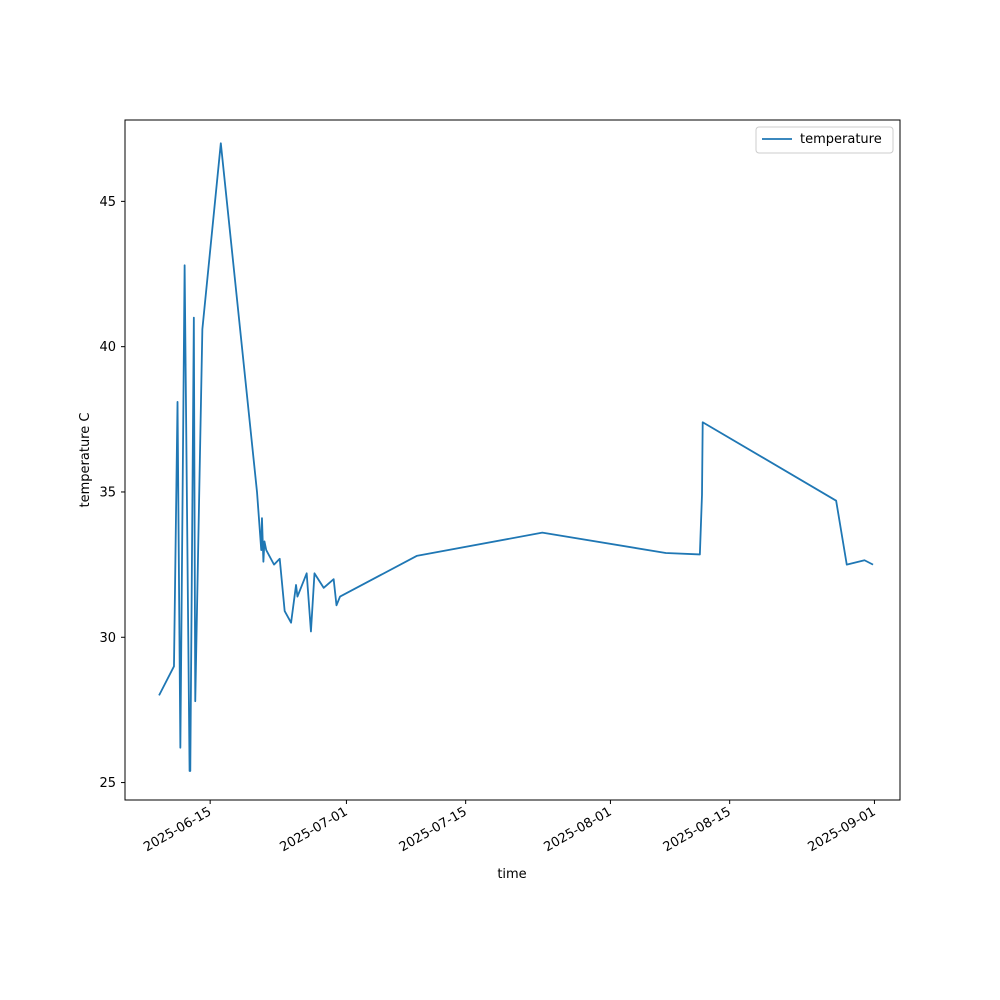 Image resolution: width=1000 pixels, height=1000 pixels. What do you see at coordinates (313, 829) in the screenshot?
I see `x-tick-label: 2025-07-01` at bounding box center [313, 829].